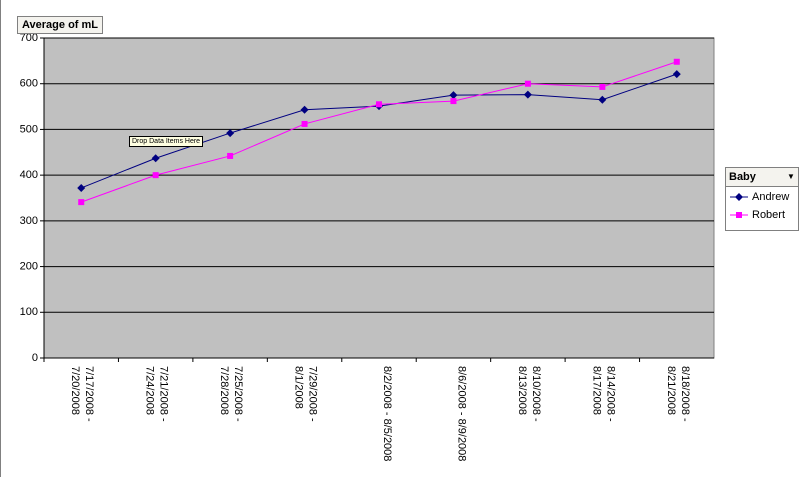  What do you see at coordinates (461, 414) in the screenshot?
I see `x-tick-label: 8/6/2008 - 8/9/2008` at bounding box center [461, 414].